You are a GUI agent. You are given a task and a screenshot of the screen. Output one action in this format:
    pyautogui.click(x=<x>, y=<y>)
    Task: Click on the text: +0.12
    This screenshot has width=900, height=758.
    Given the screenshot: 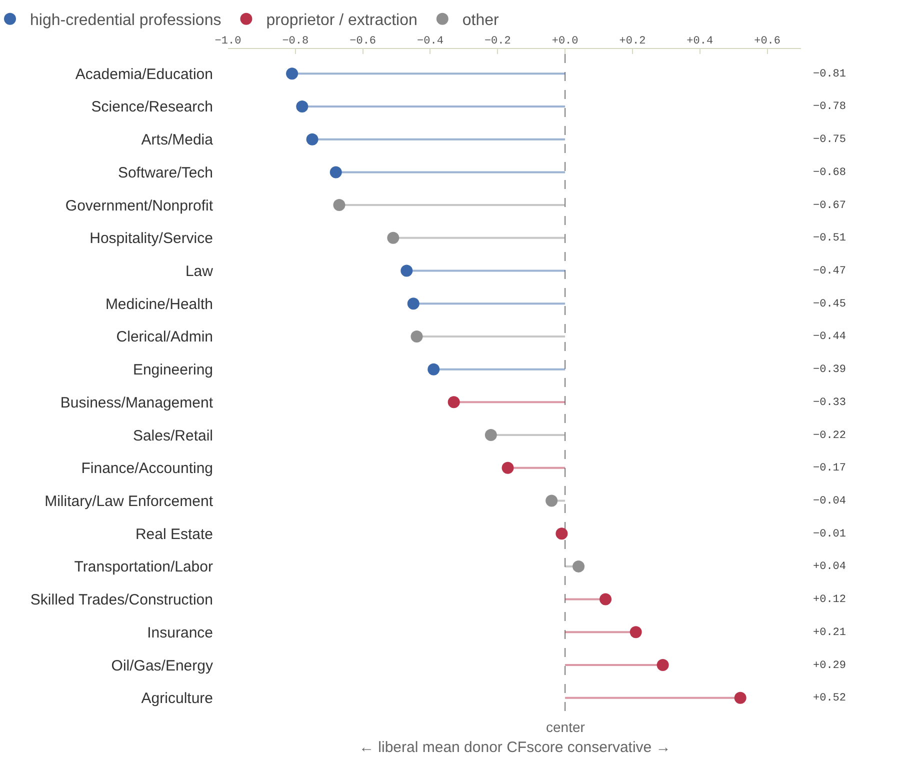 What is the action you would take?
    pyautogui.click(x=829, y=600)
    